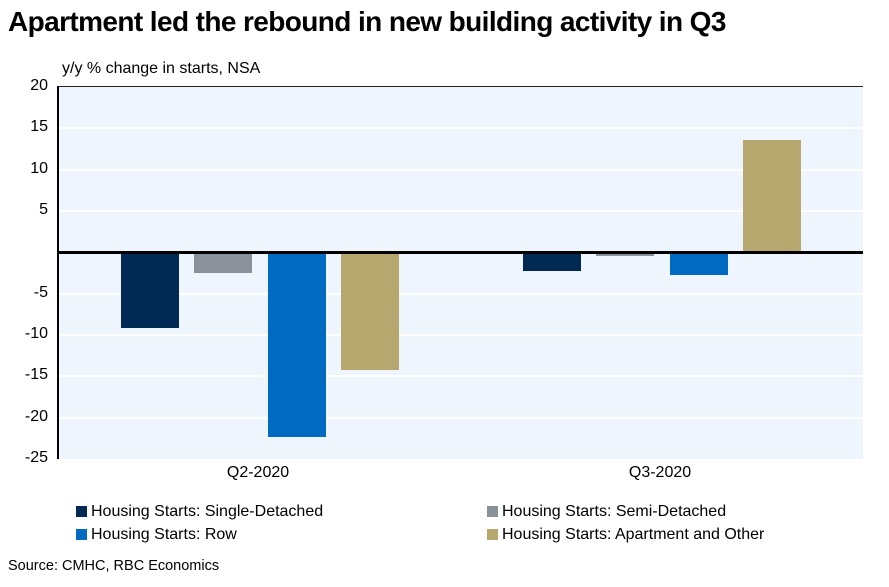 The image size is (889, 587). What do you see at coordinates (551, 262) in the screenshot?
I see `bar-q3-2020-single-detached` at bounding box center [551, 262].